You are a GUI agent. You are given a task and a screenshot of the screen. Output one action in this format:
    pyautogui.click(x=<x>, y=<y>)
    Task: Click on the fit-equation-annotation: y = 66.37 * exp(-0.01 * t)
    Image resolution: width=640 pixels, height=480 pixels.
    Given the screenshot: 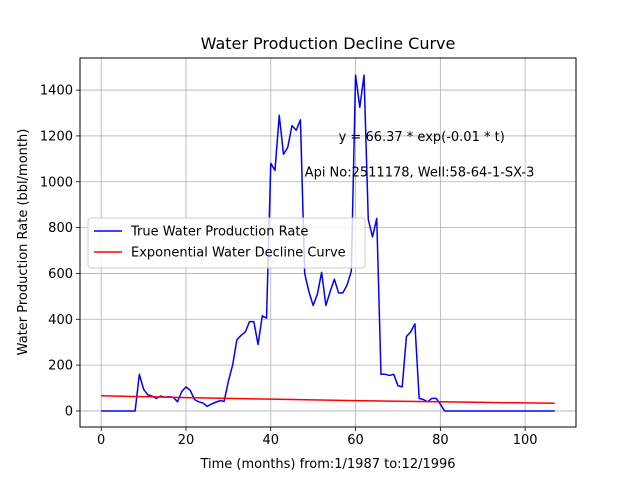 What is the action you would take?
    pyautogui.click(x=422, y=137)
    